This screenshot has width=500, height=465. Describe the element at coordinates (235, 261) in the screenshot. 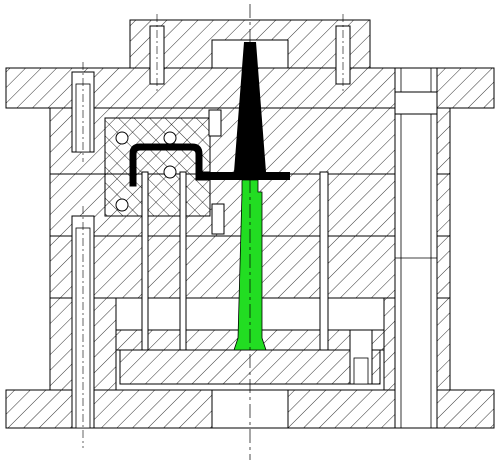

I see `ejector-pin-icon` at that location.